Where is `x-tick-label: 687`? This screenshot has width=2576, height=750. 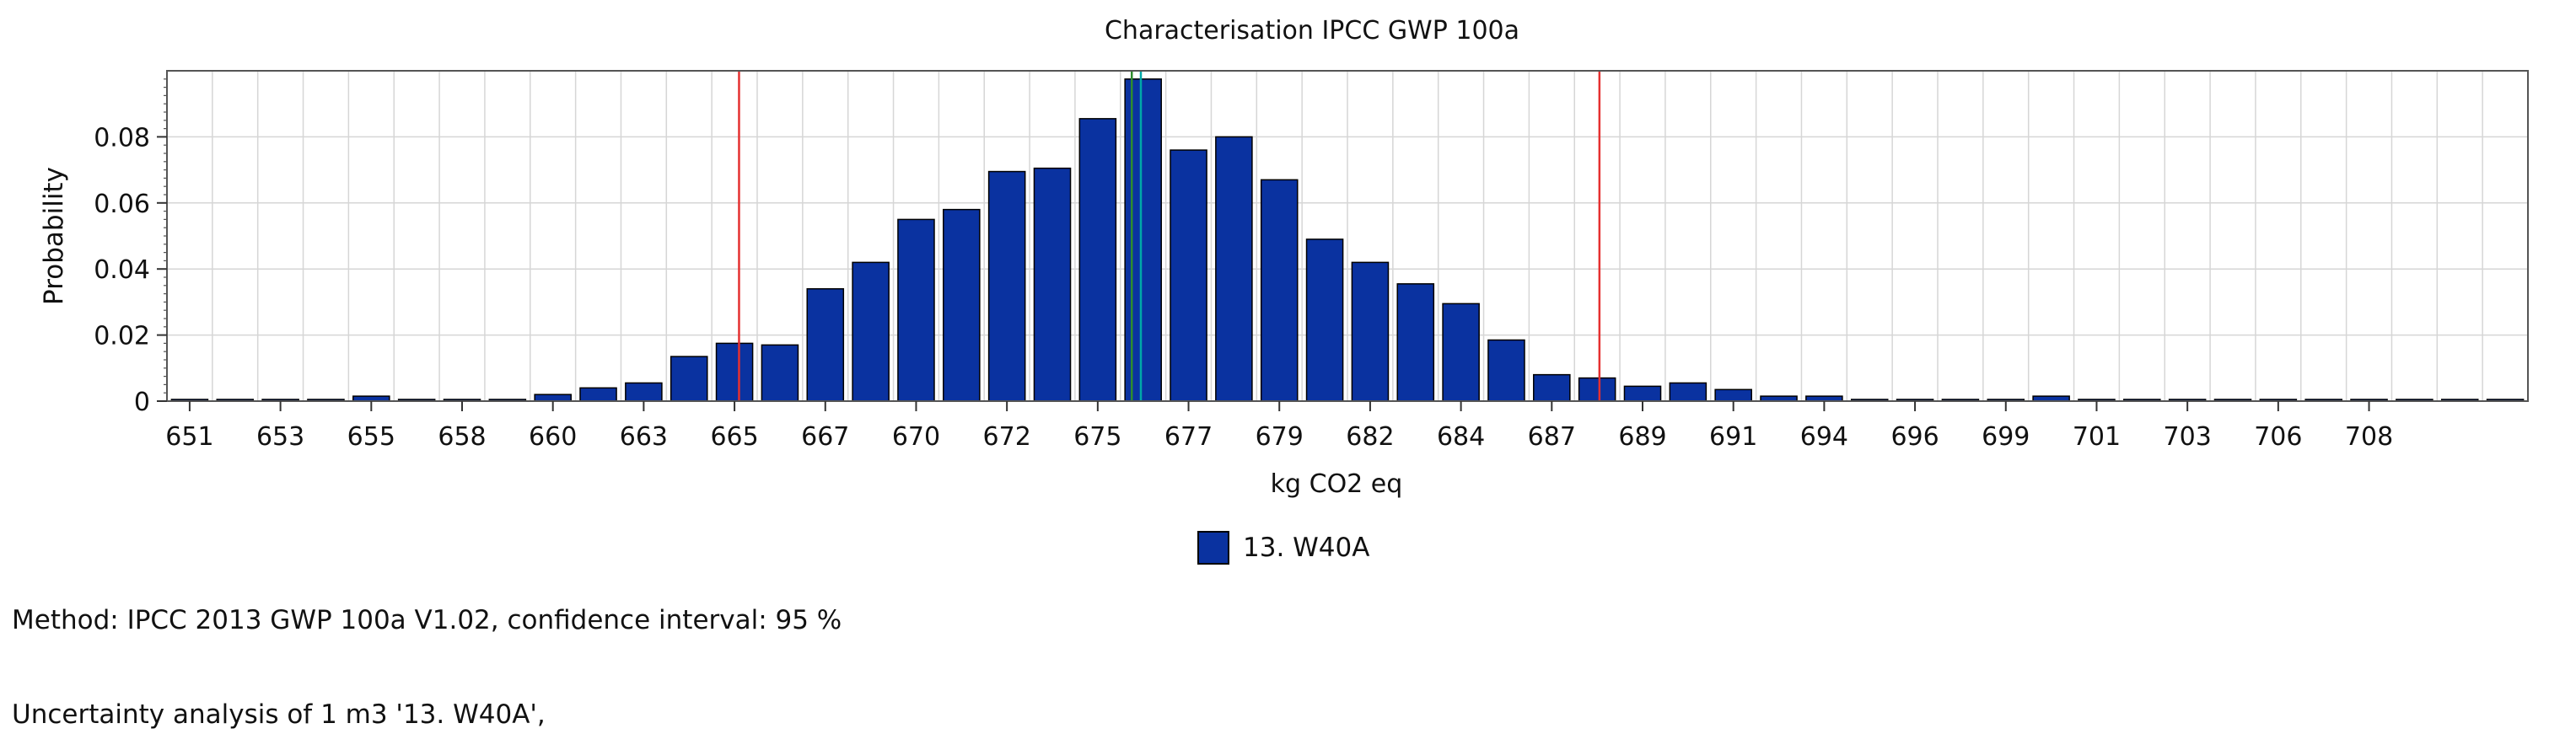 x-tick-label: 687 is located at coordinates (1552, 437).